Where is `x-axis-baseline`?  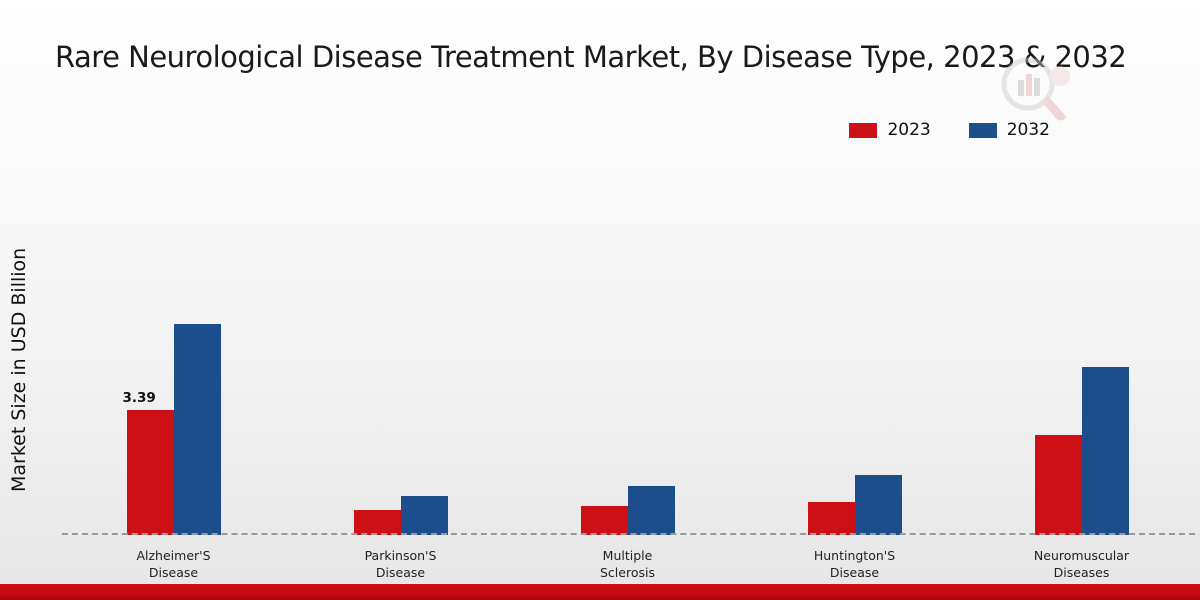 x-axis-baseline is located at coordinates (628, 534).